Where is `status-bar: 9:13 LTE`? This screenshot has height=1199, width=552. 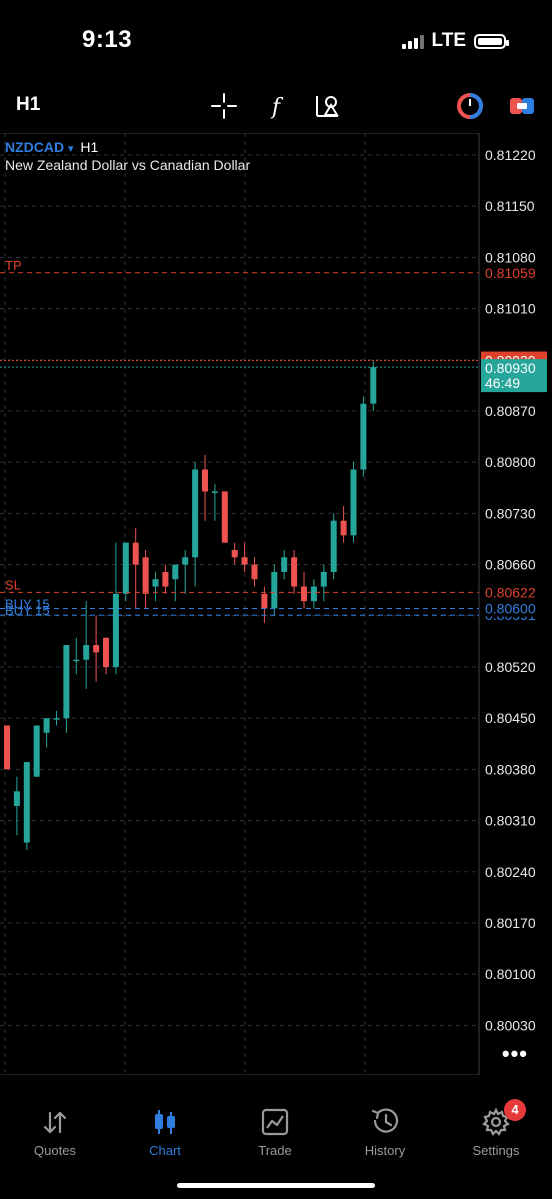
status-bar: 9:13 LTE is located at coordinates (276, 40).